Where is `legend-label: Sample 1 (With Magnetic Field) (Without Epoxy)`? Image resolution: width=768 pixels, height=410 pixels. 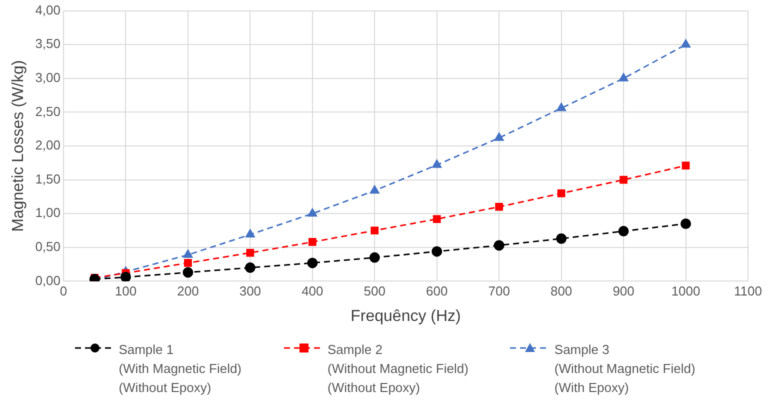 legend-label: Sample 1 (With Magnetic Field) (Without Epoxy) is located at coordinates (180, 369).